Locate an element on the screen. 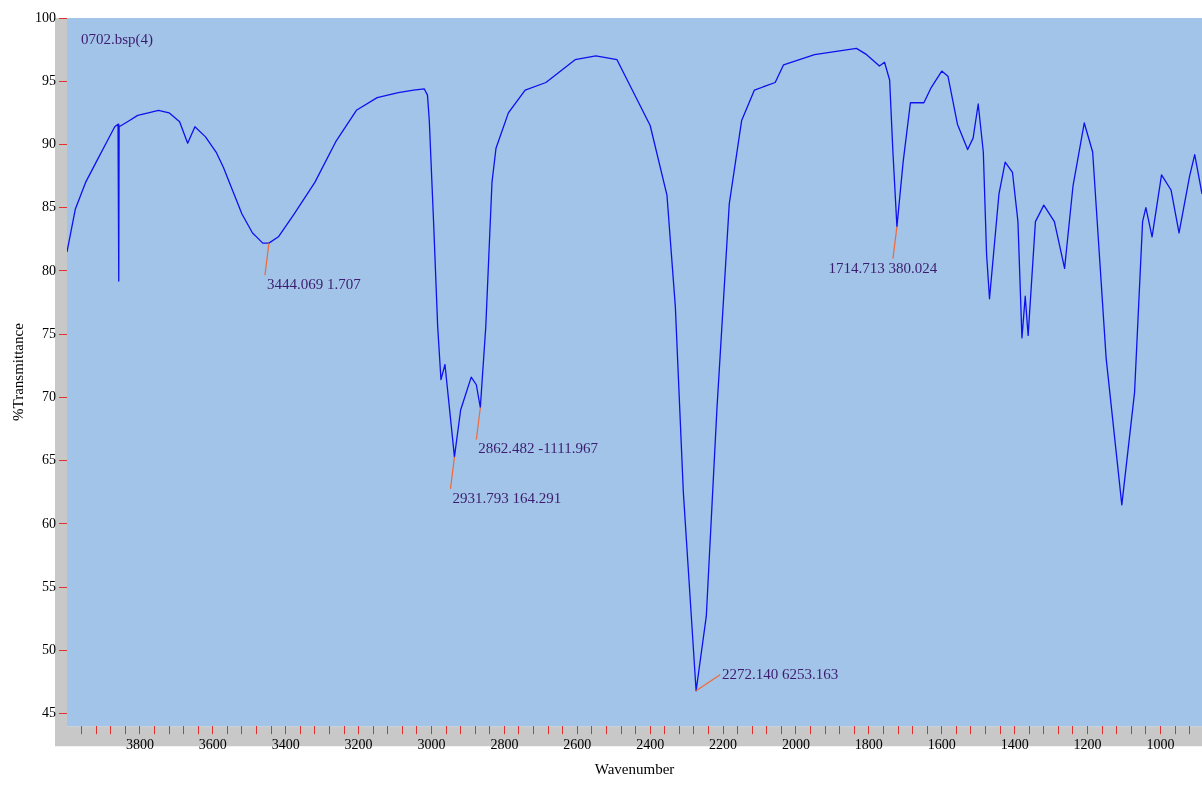 The height and width of the screenshot is (787, 1202). x-tick-label: 3200 is located at coordinates (358, 745).